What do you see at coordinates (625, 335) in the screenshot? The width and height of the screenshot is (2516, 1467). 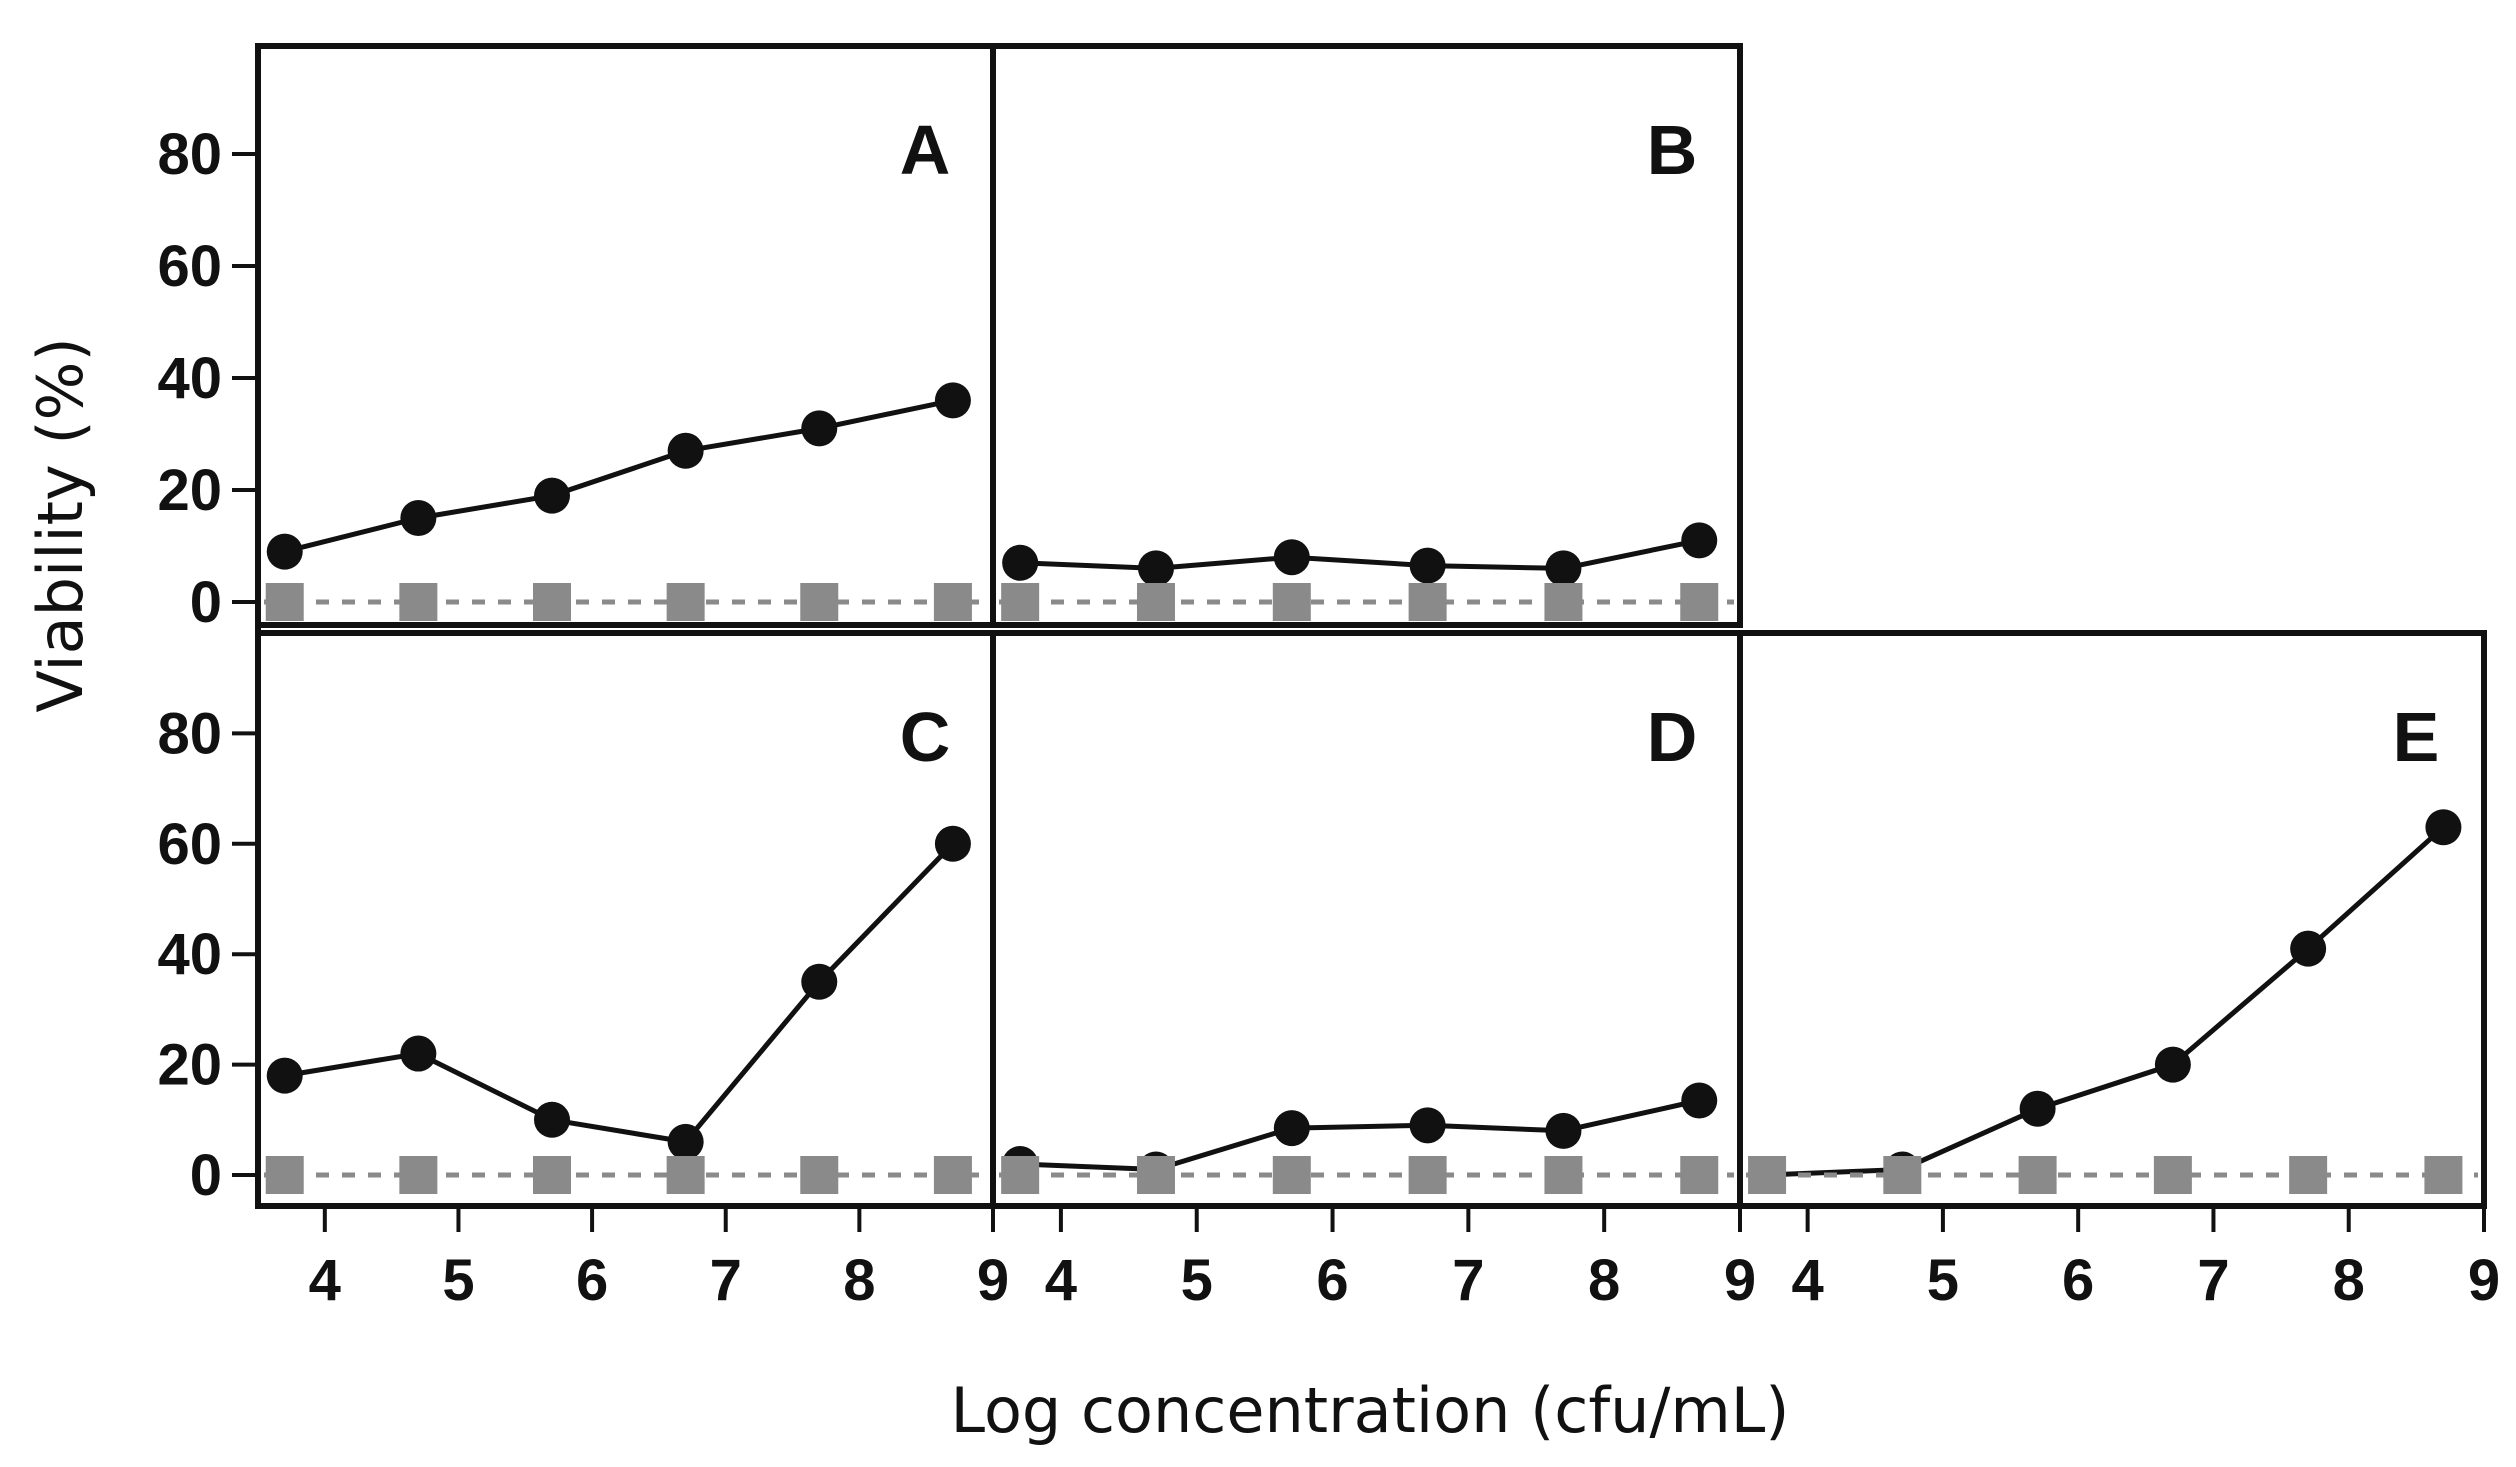 I see `panel-a: A` at bounding box center [625, 335].